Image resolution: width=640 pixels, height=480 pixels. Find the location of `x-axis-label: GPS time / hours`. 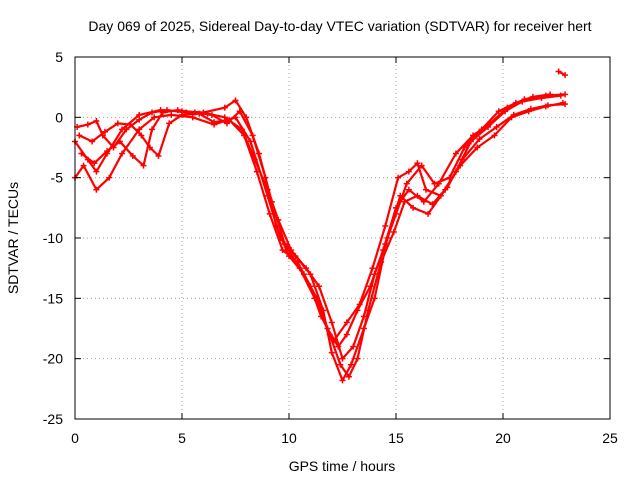

x-axis-label: GPS time / hours is located at coordinates (342, 466).